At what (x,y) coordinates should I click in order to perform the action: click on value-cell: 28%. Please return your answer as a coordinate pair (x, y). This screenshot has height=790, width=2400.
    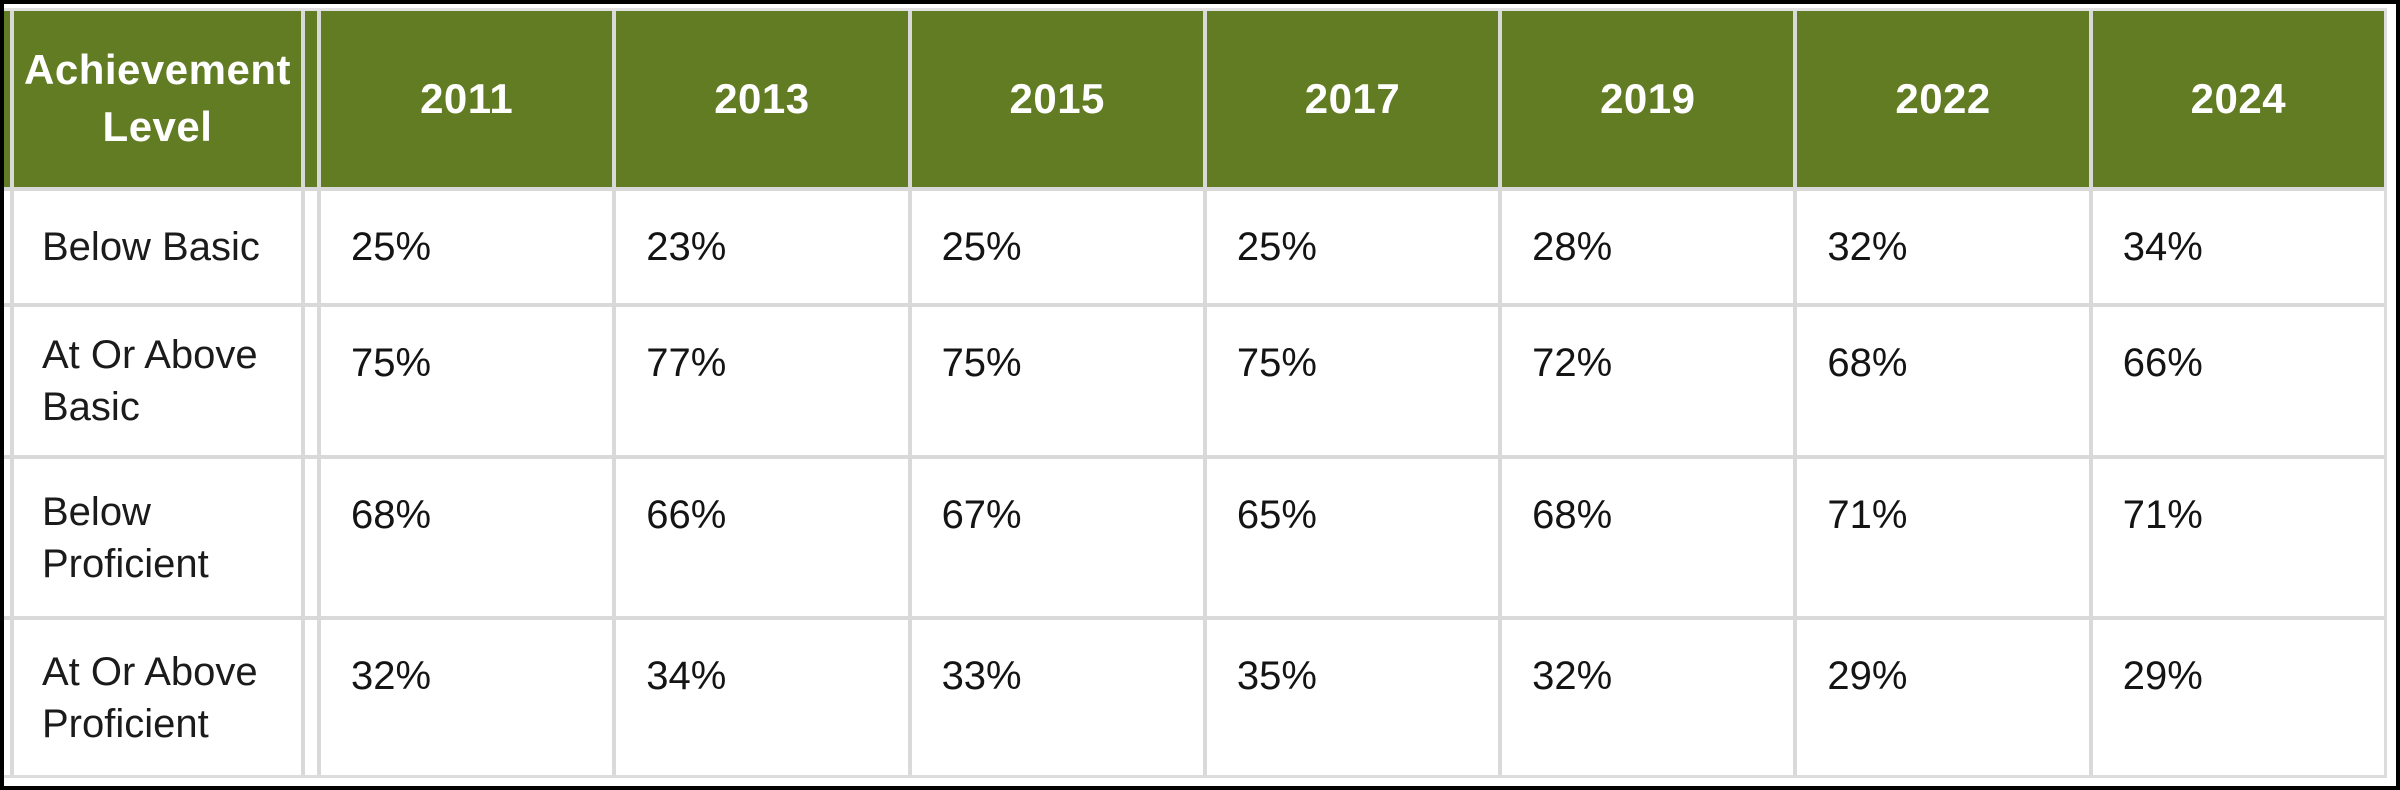
    Looking at the image, I should click on (1648, 247).